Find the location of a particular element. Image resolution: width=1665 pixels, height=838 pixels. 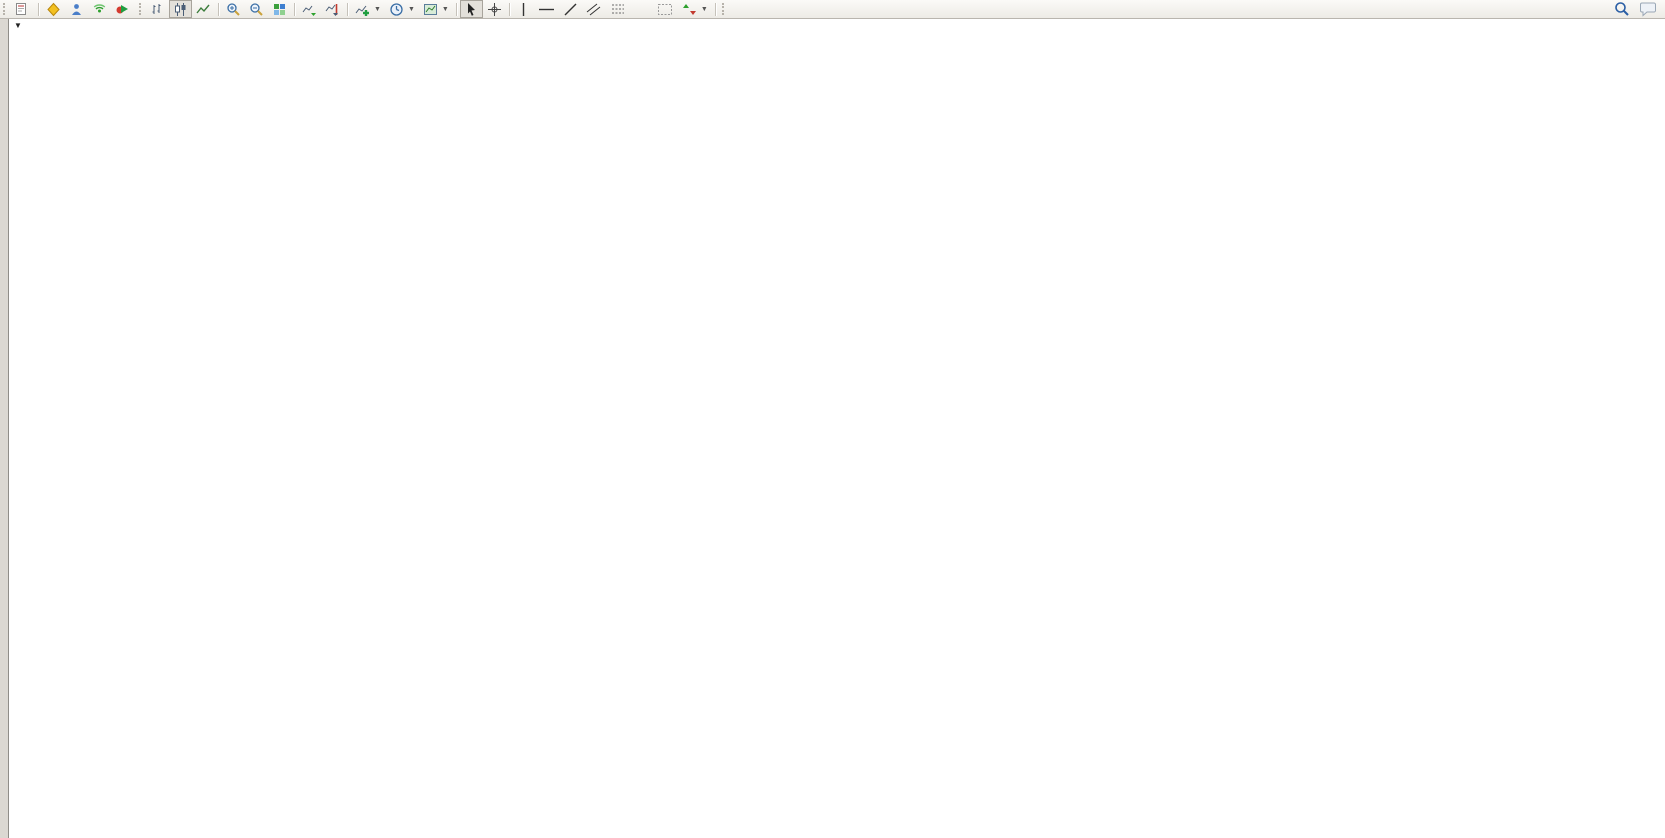

candlestick-chart-button is located at coordinates (180, 9).